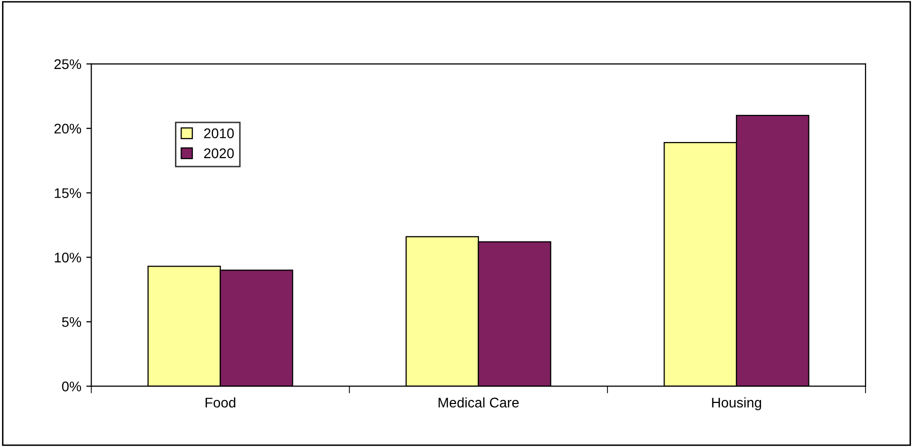 This screenshot has width=913, height=447. I want to click on y-tick-label: 5%, so click(72, 322).